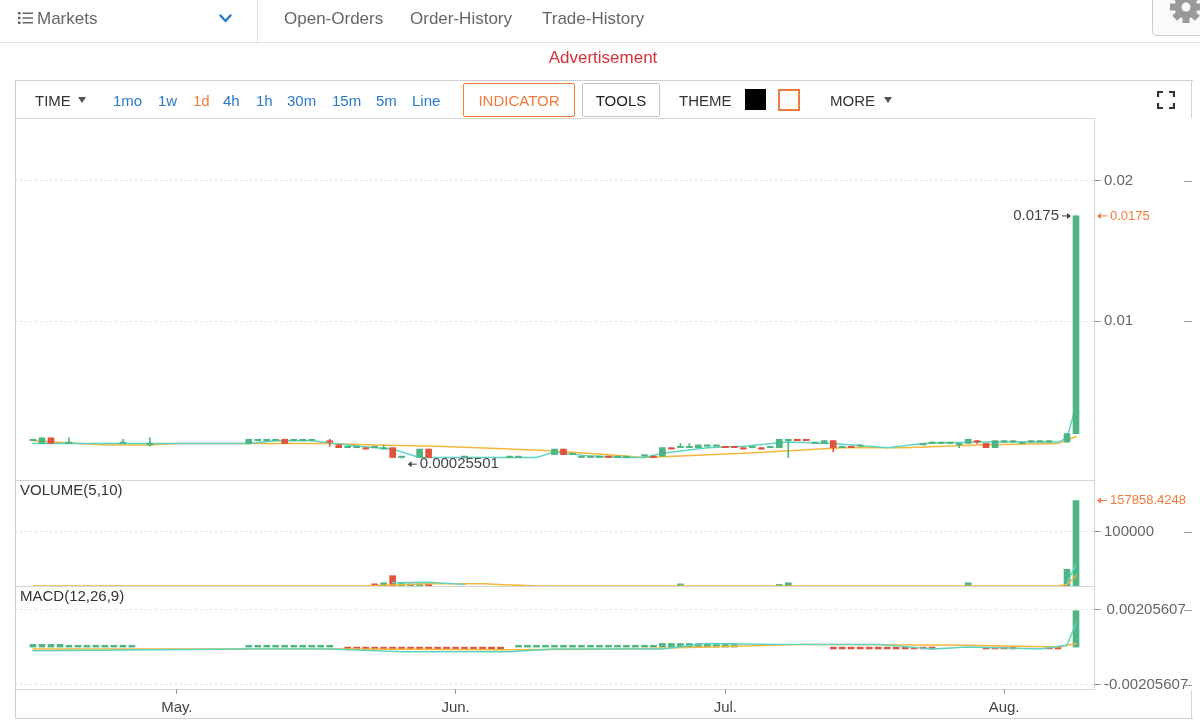 The width and height of the screenshot is (1200, 724). Describe the element at coordinates (1004, 707) in the screenshot. I see `x-tick-label: Aug.` at that location.